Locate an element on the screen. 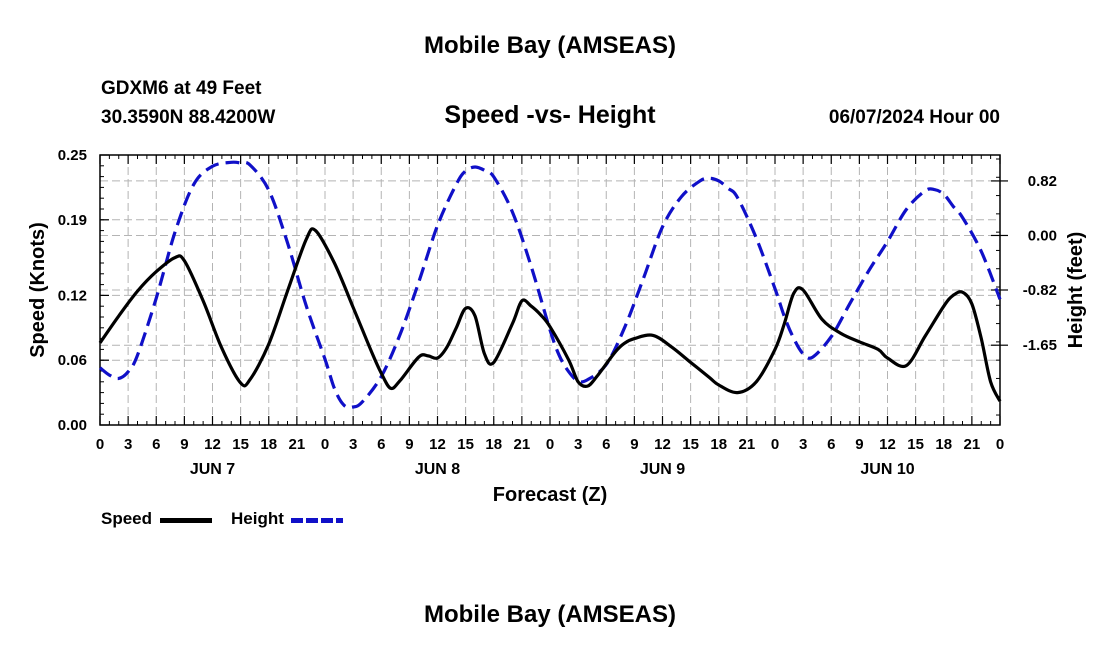  chart-title-bottom: Mobile Bay (AMSEAS) is located at coordinates (550, 614).